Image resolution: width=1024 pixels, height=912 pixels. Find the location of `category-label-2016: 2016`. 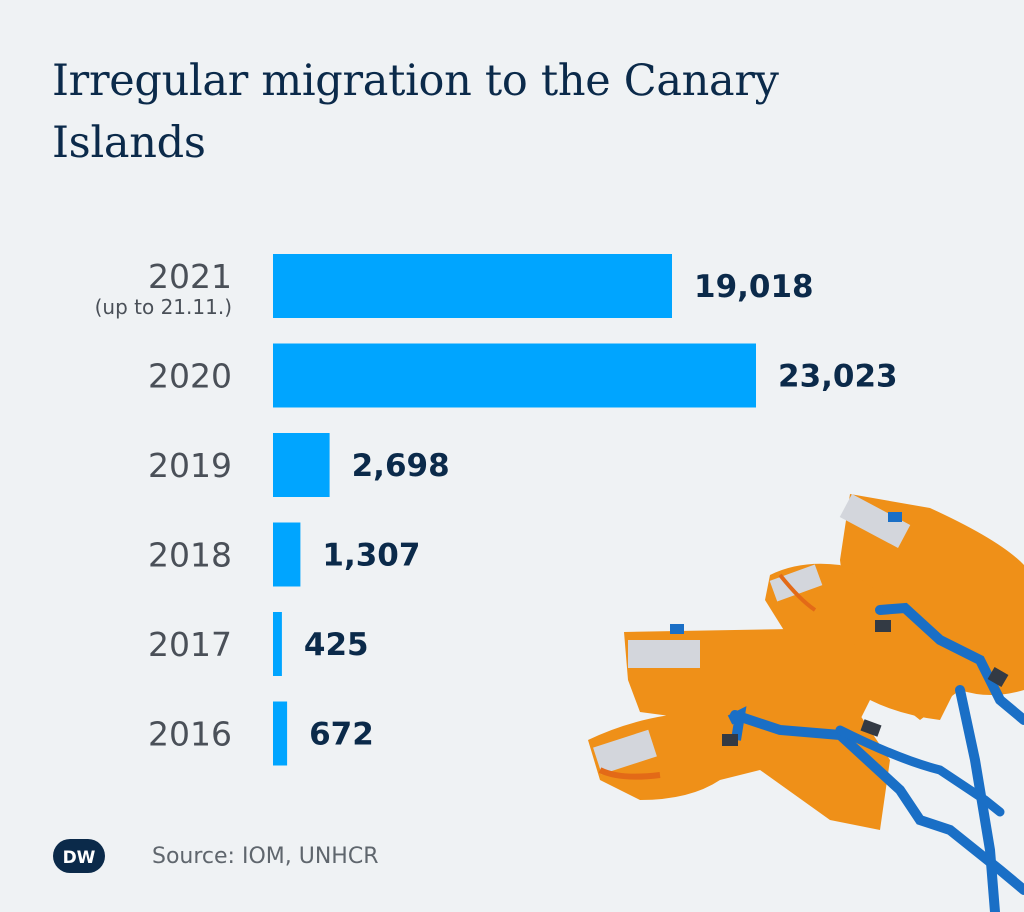

category-label-2016: 2016 is located at coordinates (190, 734).